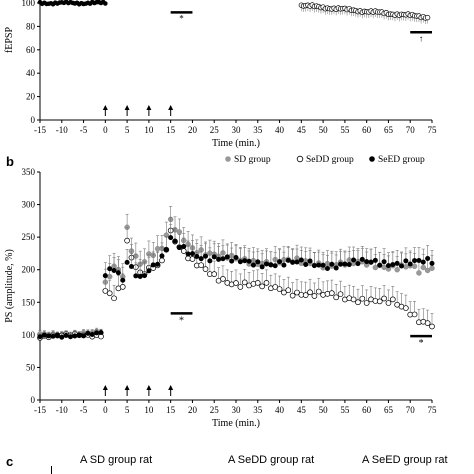 Image resolution: width=474 pixels, height=474 pixels. I want to click on legend-item: SeED group, so click(397, 160).